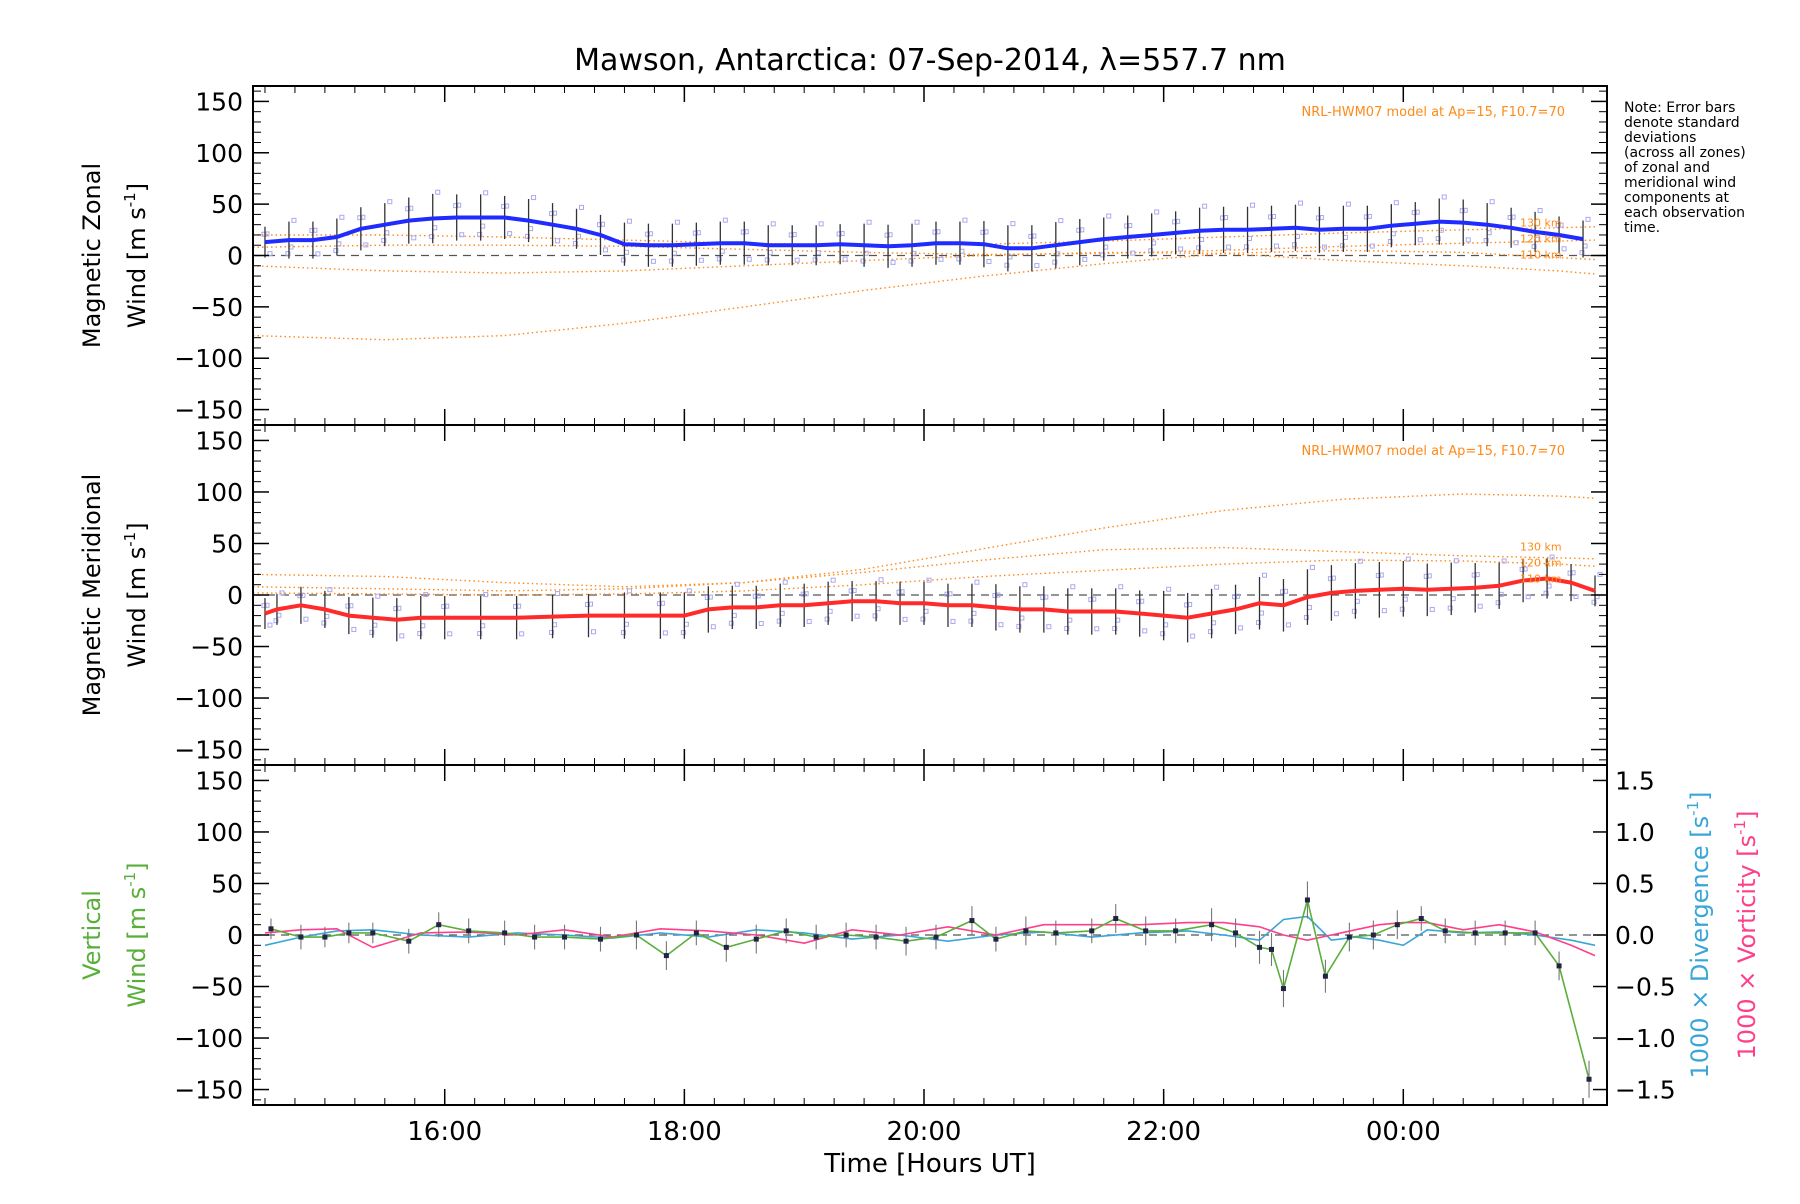  What do you see at coordinates (1635, 780) in the screenshot?
I see `right-tick-label: 1.5` at bounding box center [1635, 780].